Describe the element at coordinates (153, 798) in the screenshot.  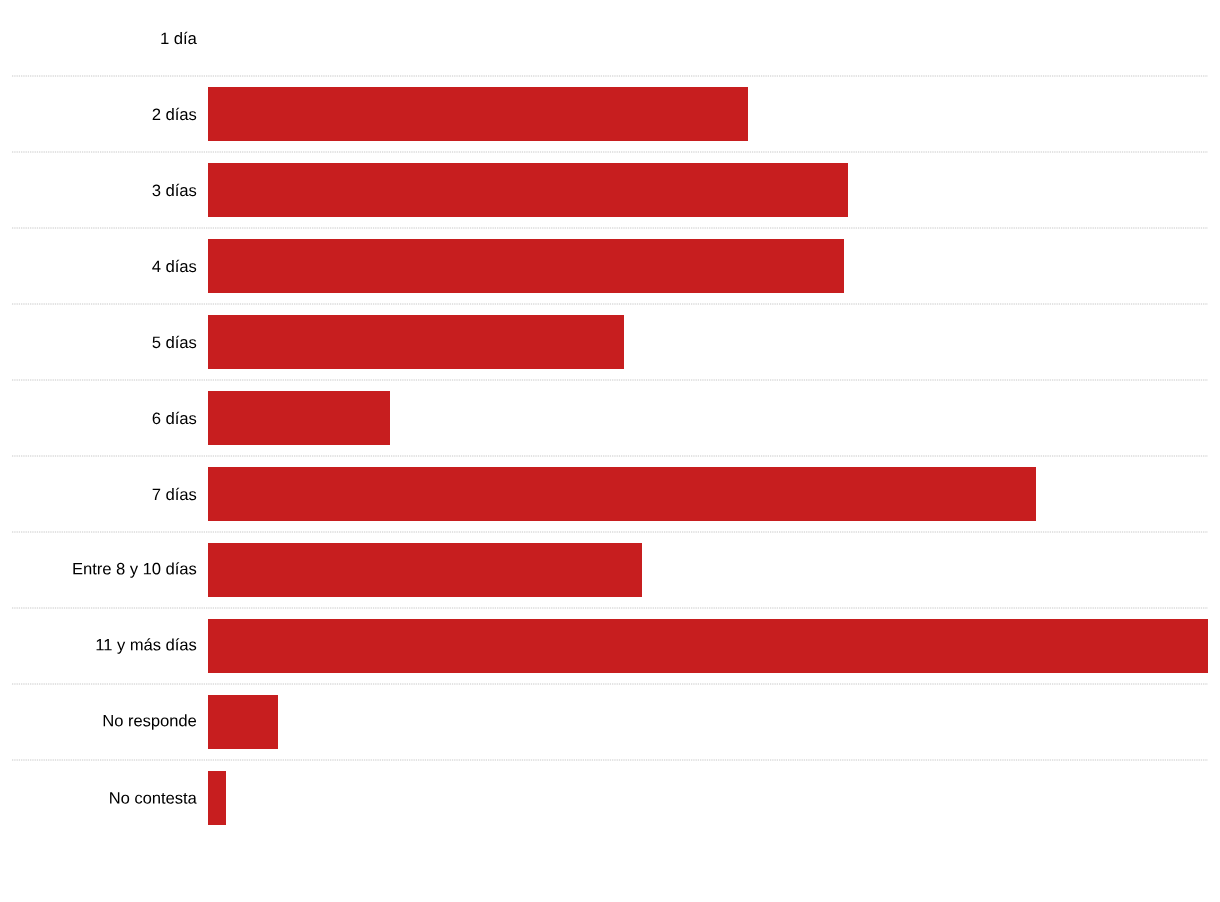
I see `y-tick-label: No contesta` at that location.